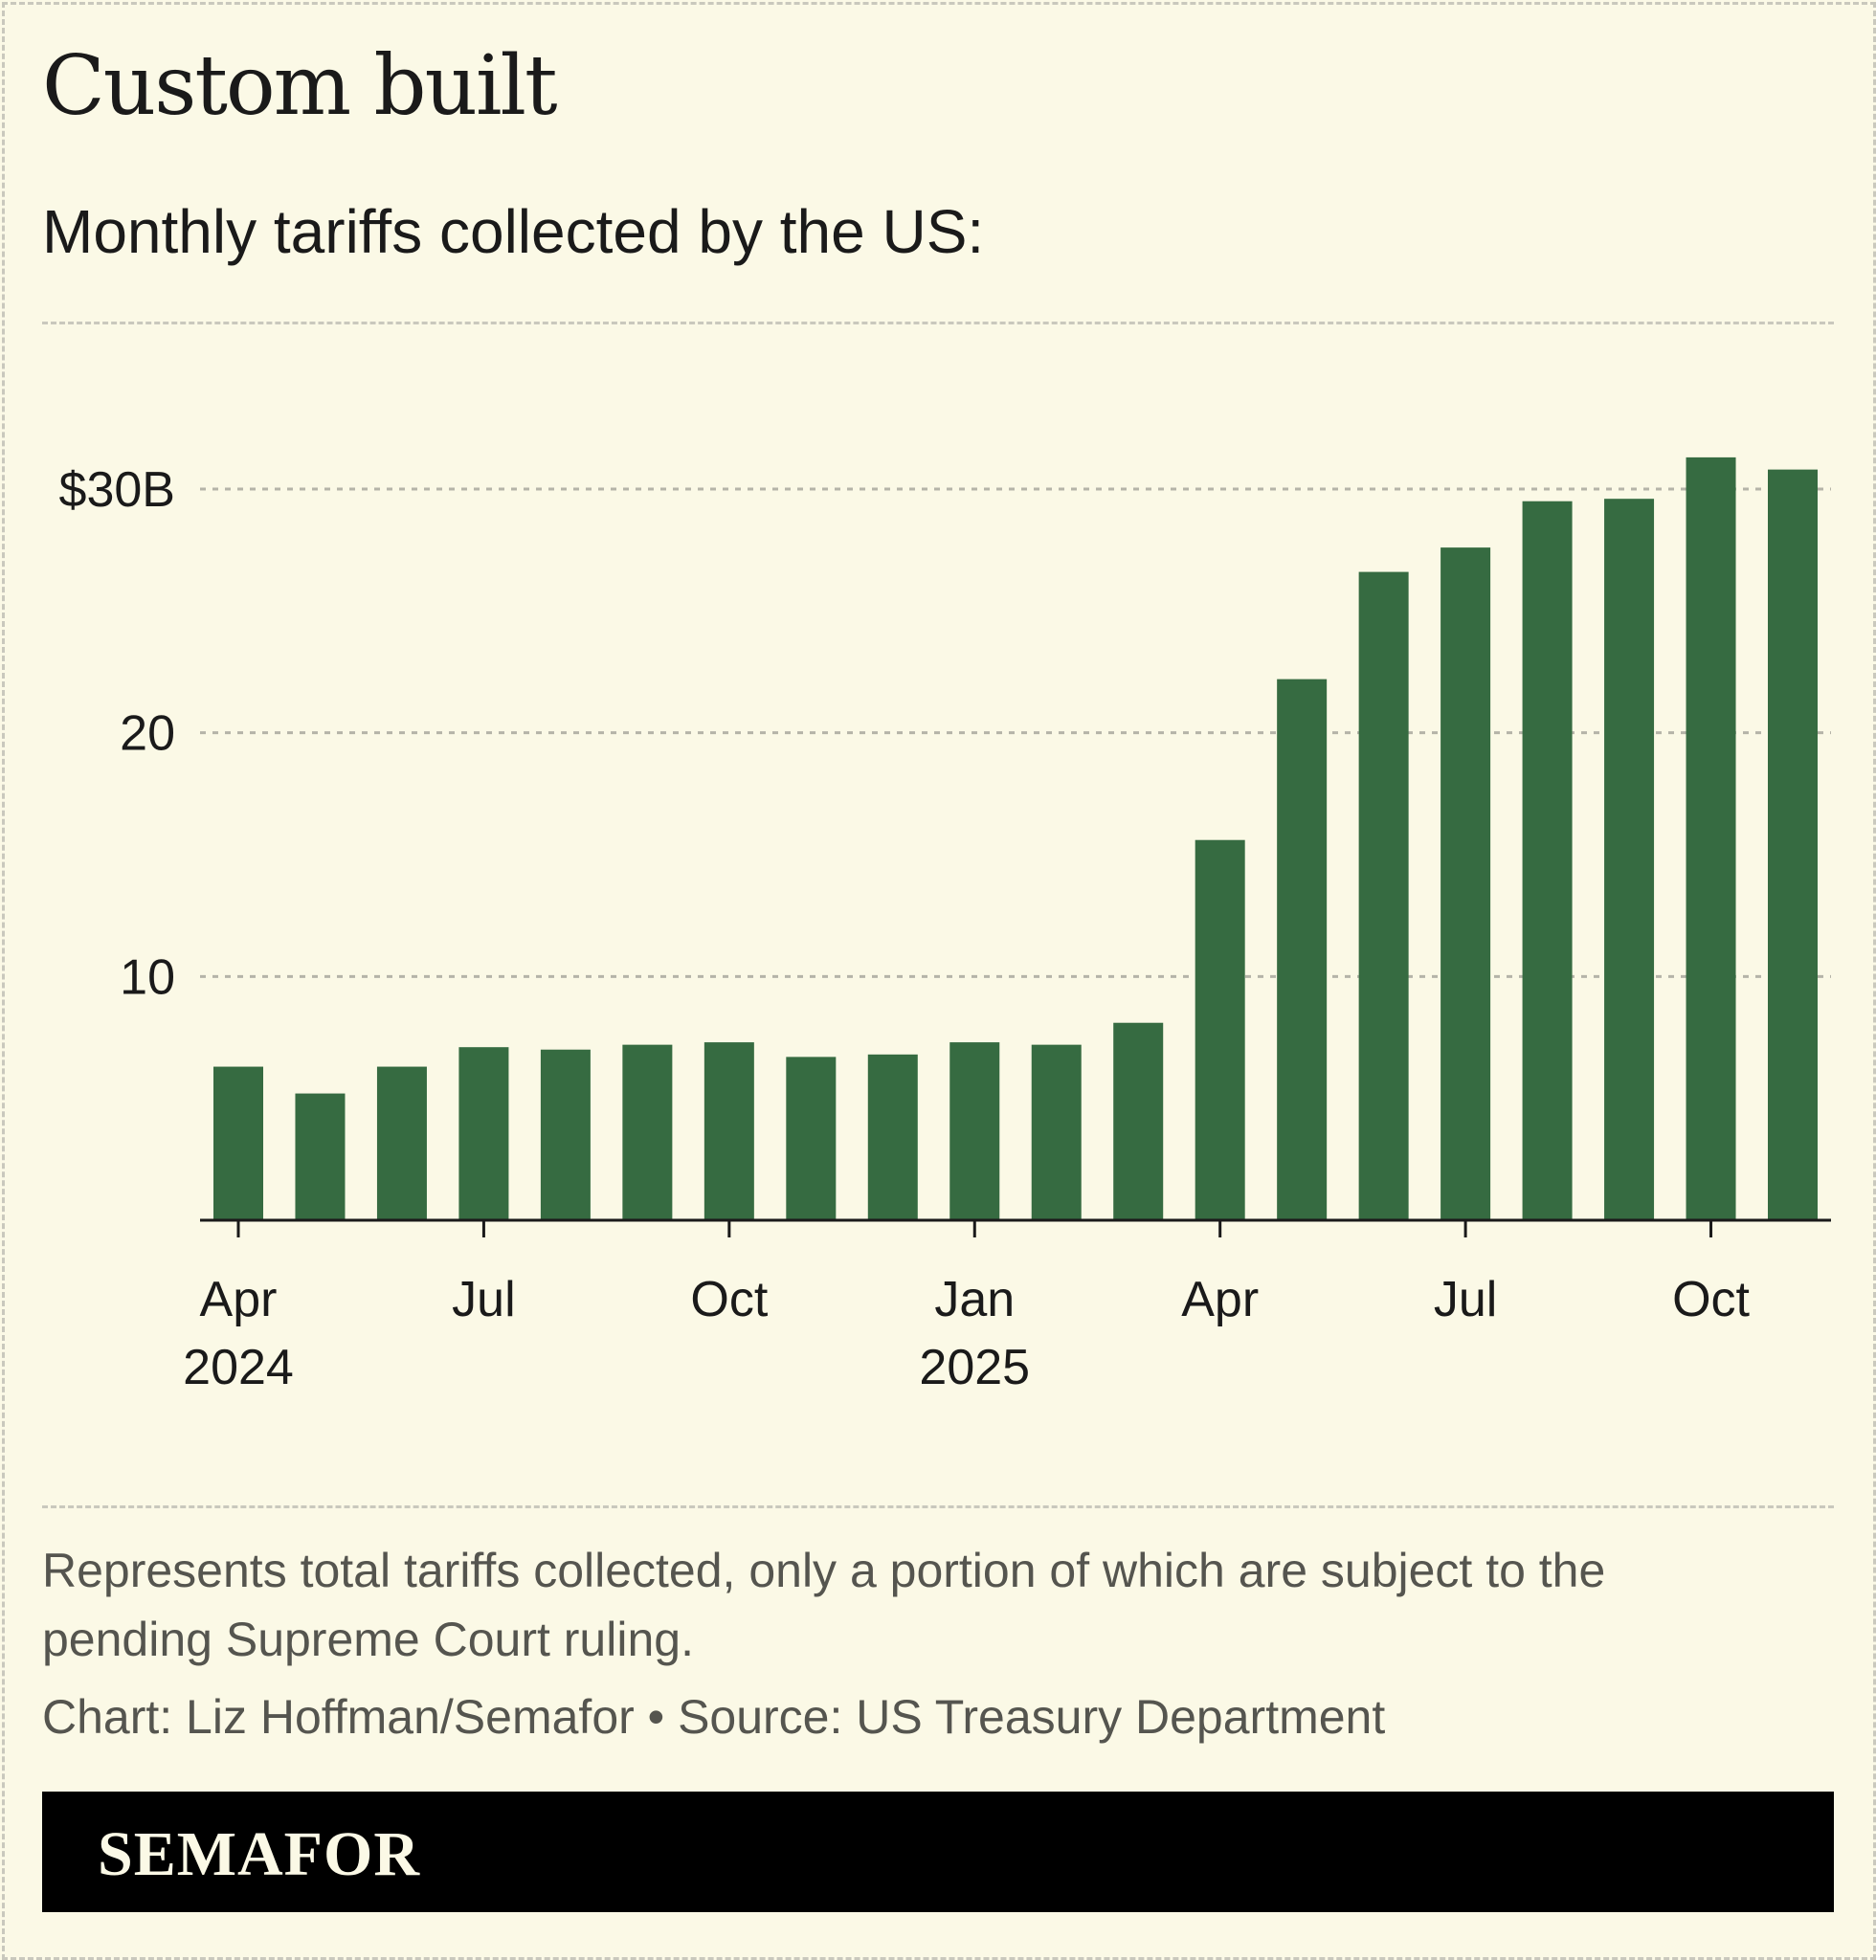 The width and height of the screenshot is (1876, 1960). Describe the element at coordinates (1056, 1132) in the screenshot. I see `bar-feb-2025` at that location.